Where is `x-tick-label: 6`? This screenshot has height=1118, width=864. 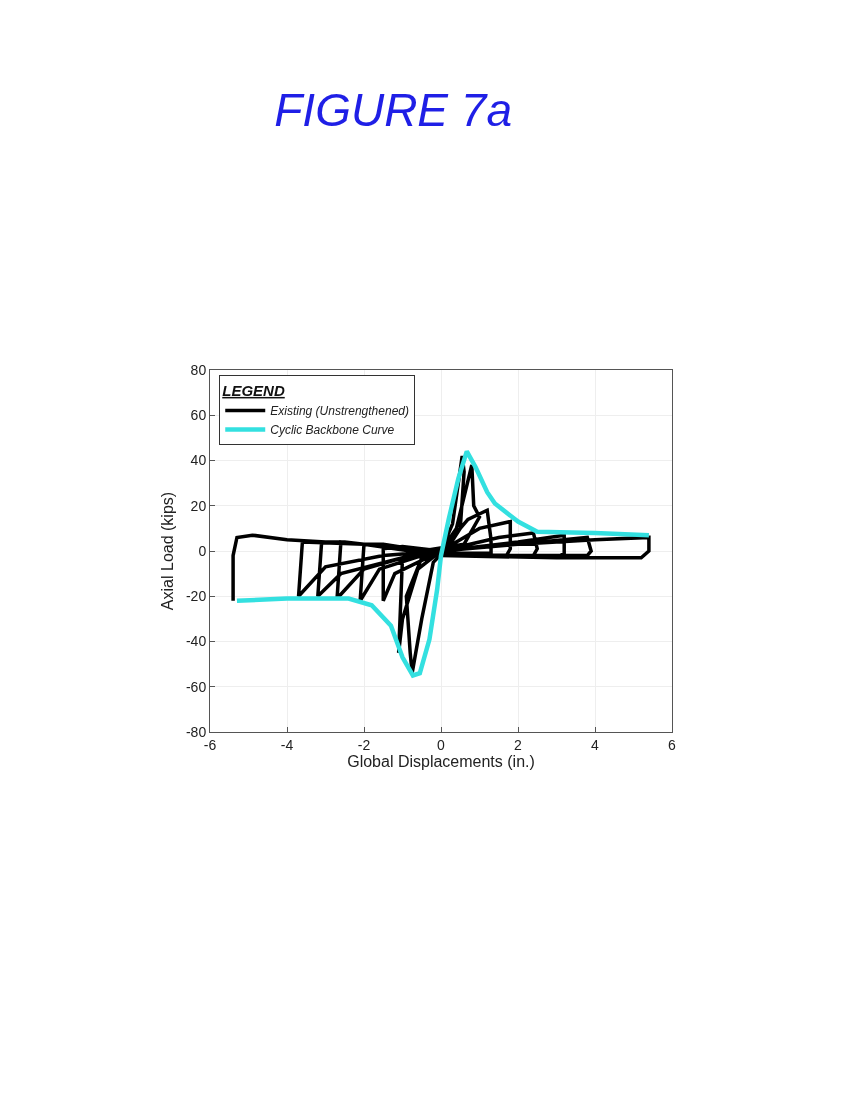
x-tick-label: 6 is located at coordinates (672, 744).